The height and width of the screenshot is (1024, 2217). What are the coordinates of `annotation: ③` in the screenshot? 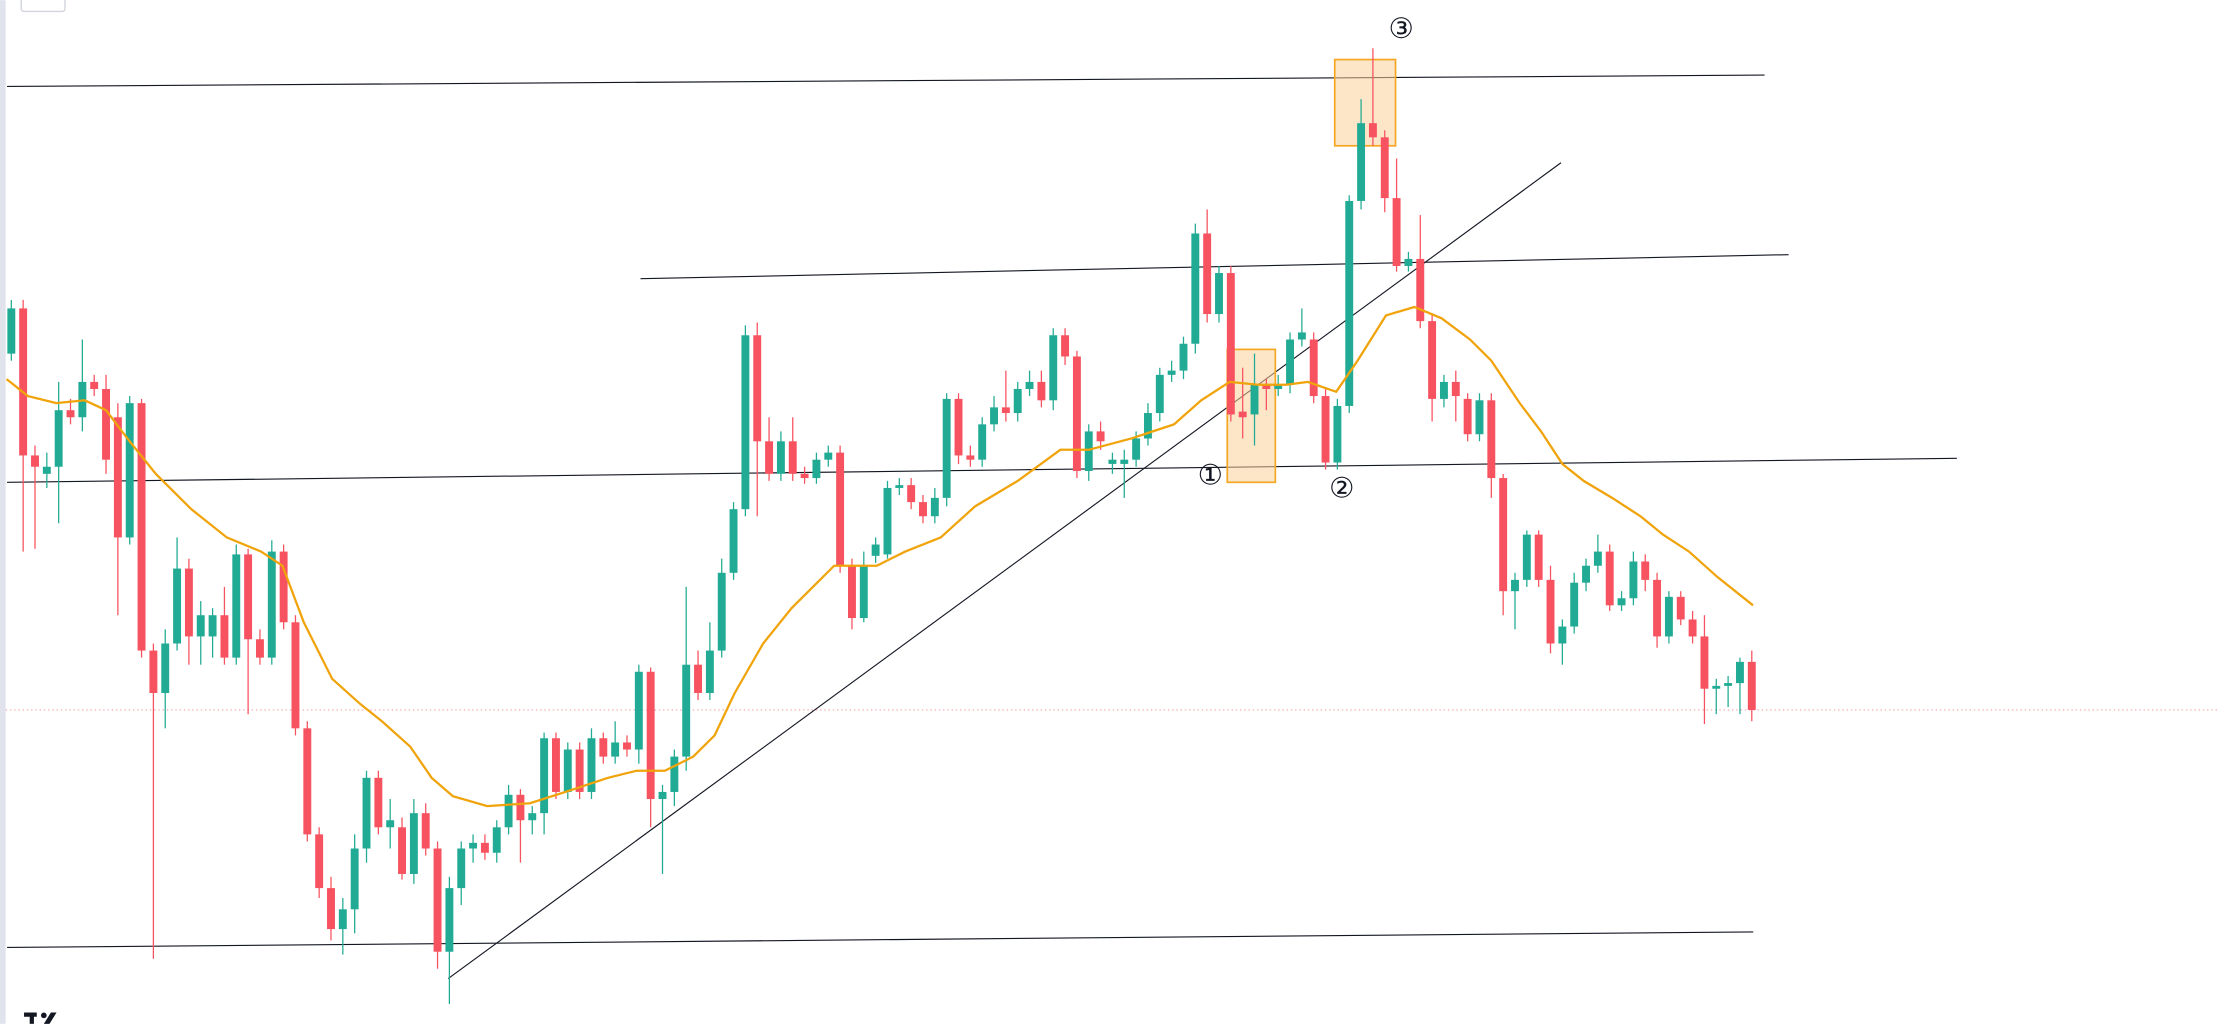 It's located at (1401, 28).